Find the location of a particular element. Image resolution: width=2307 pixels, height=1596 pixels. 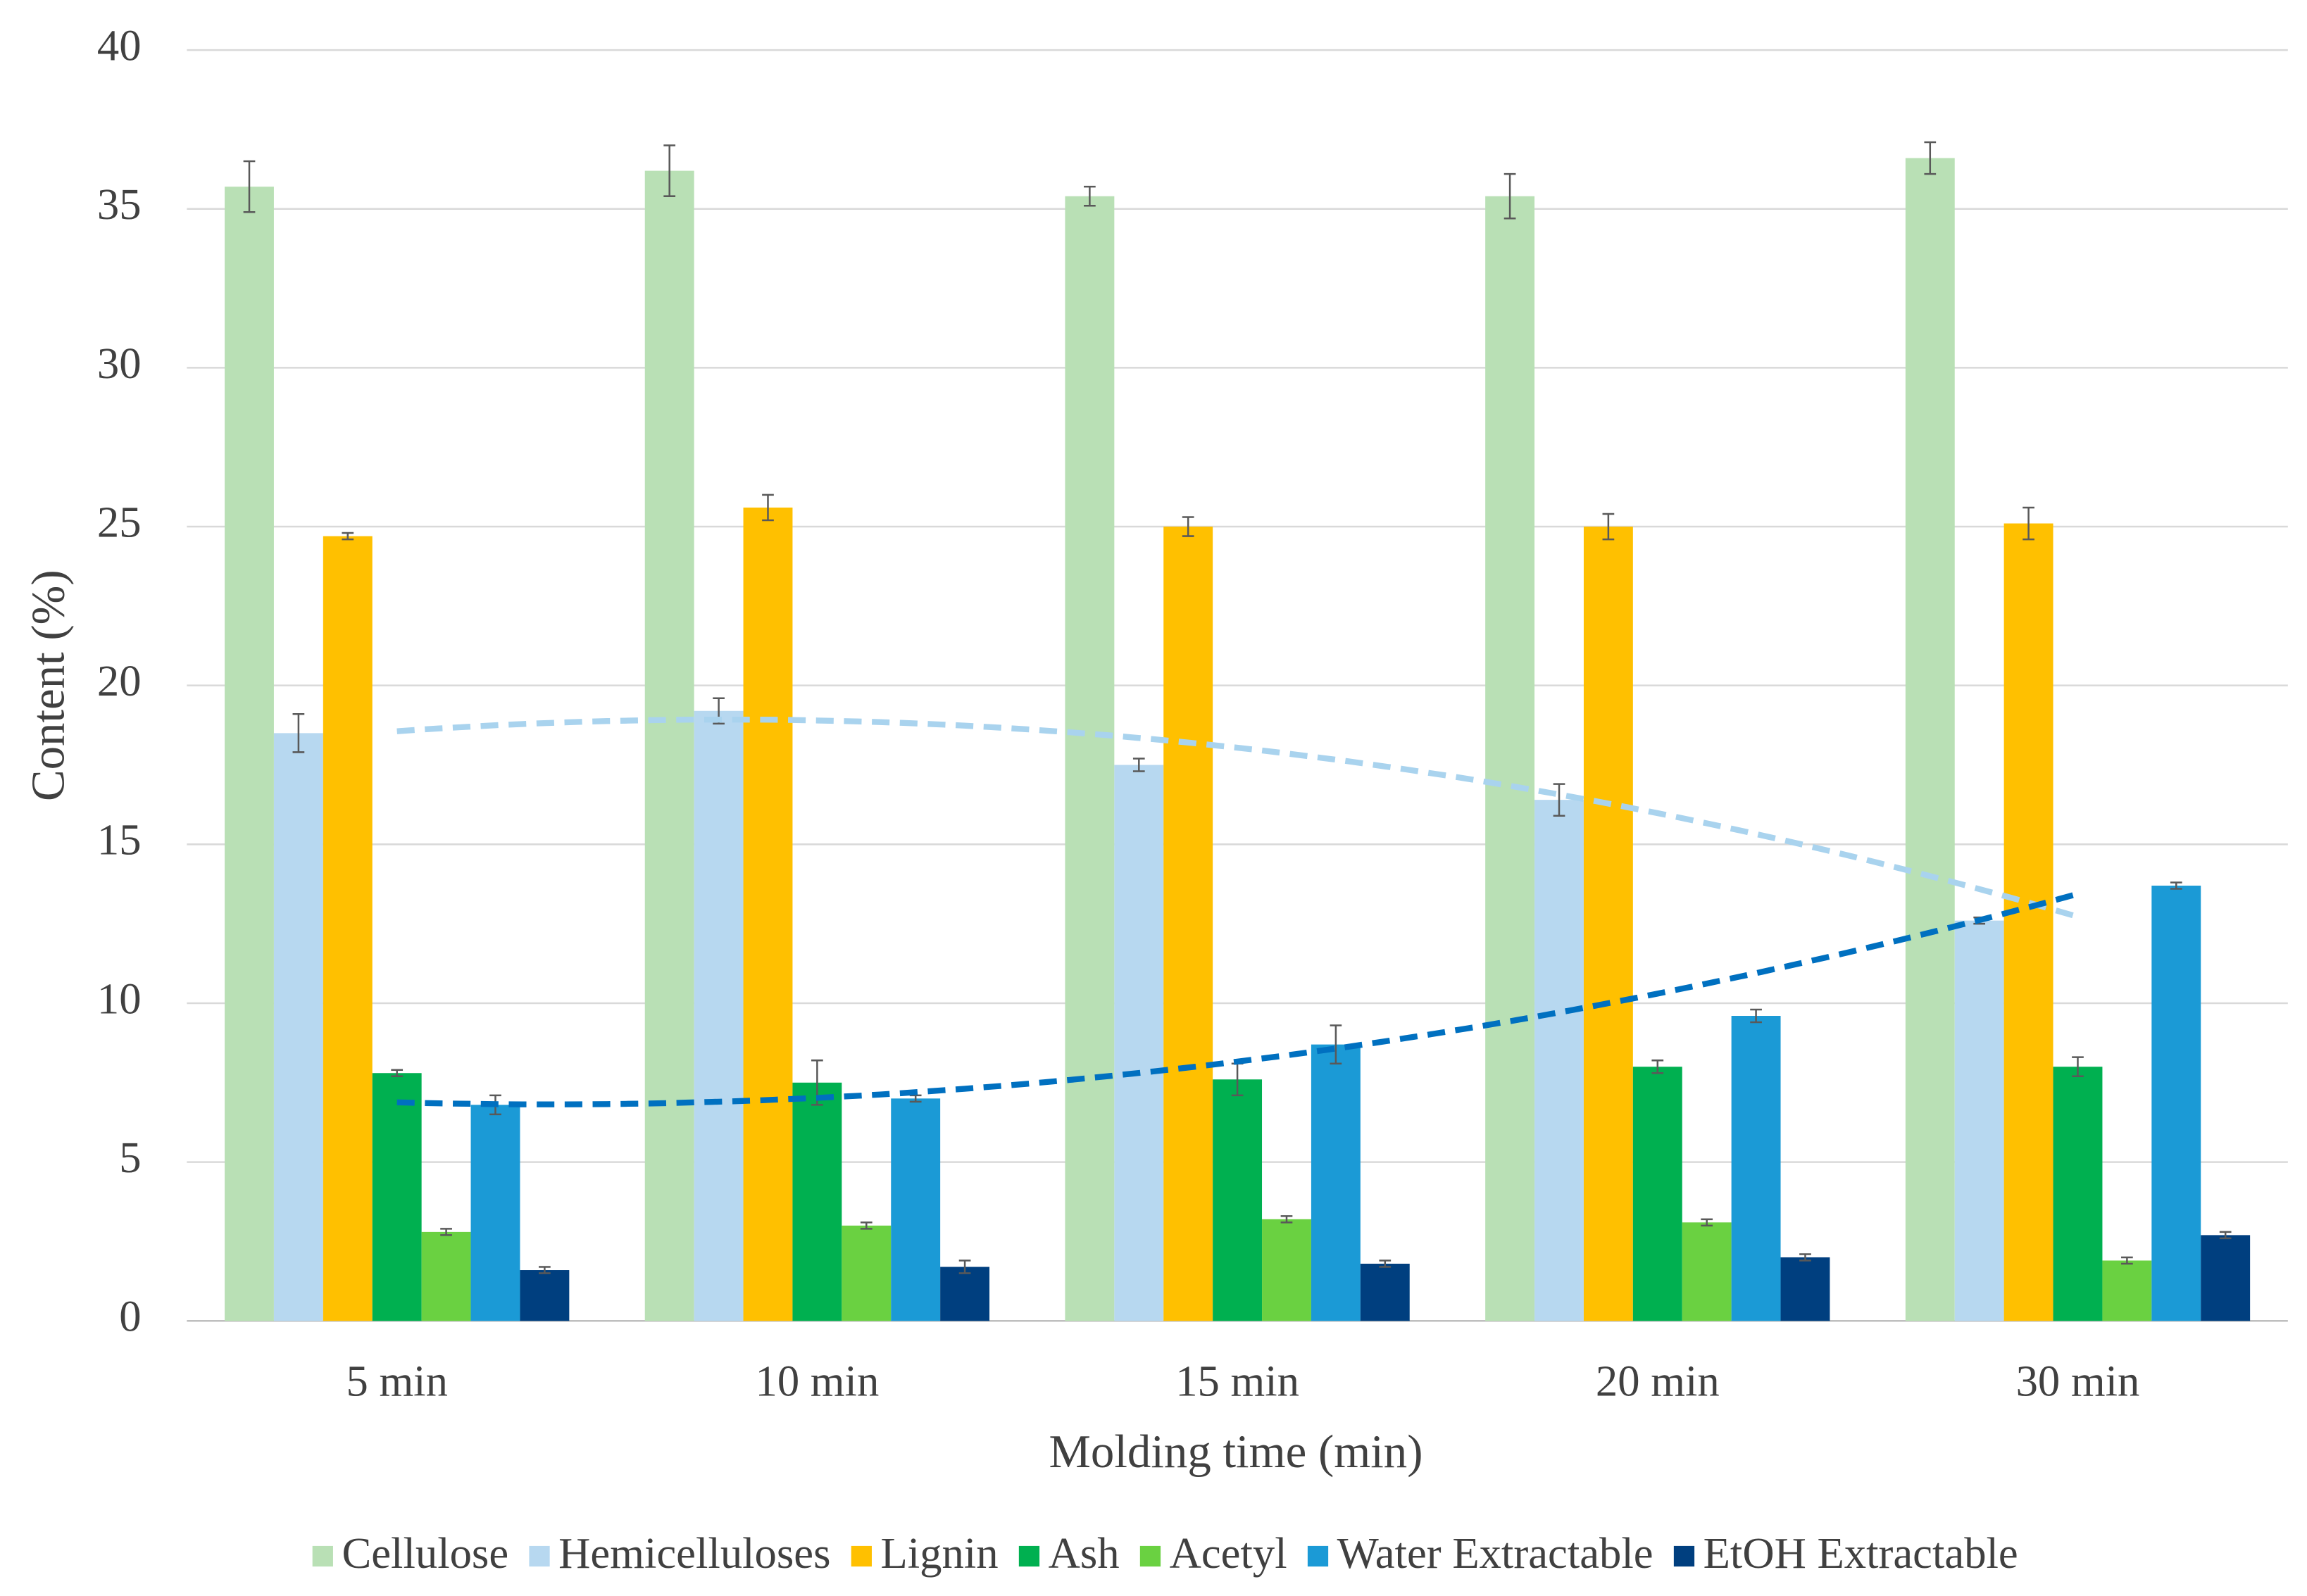

legend-item: Acetyl is located at coordinates (1213, 1553).